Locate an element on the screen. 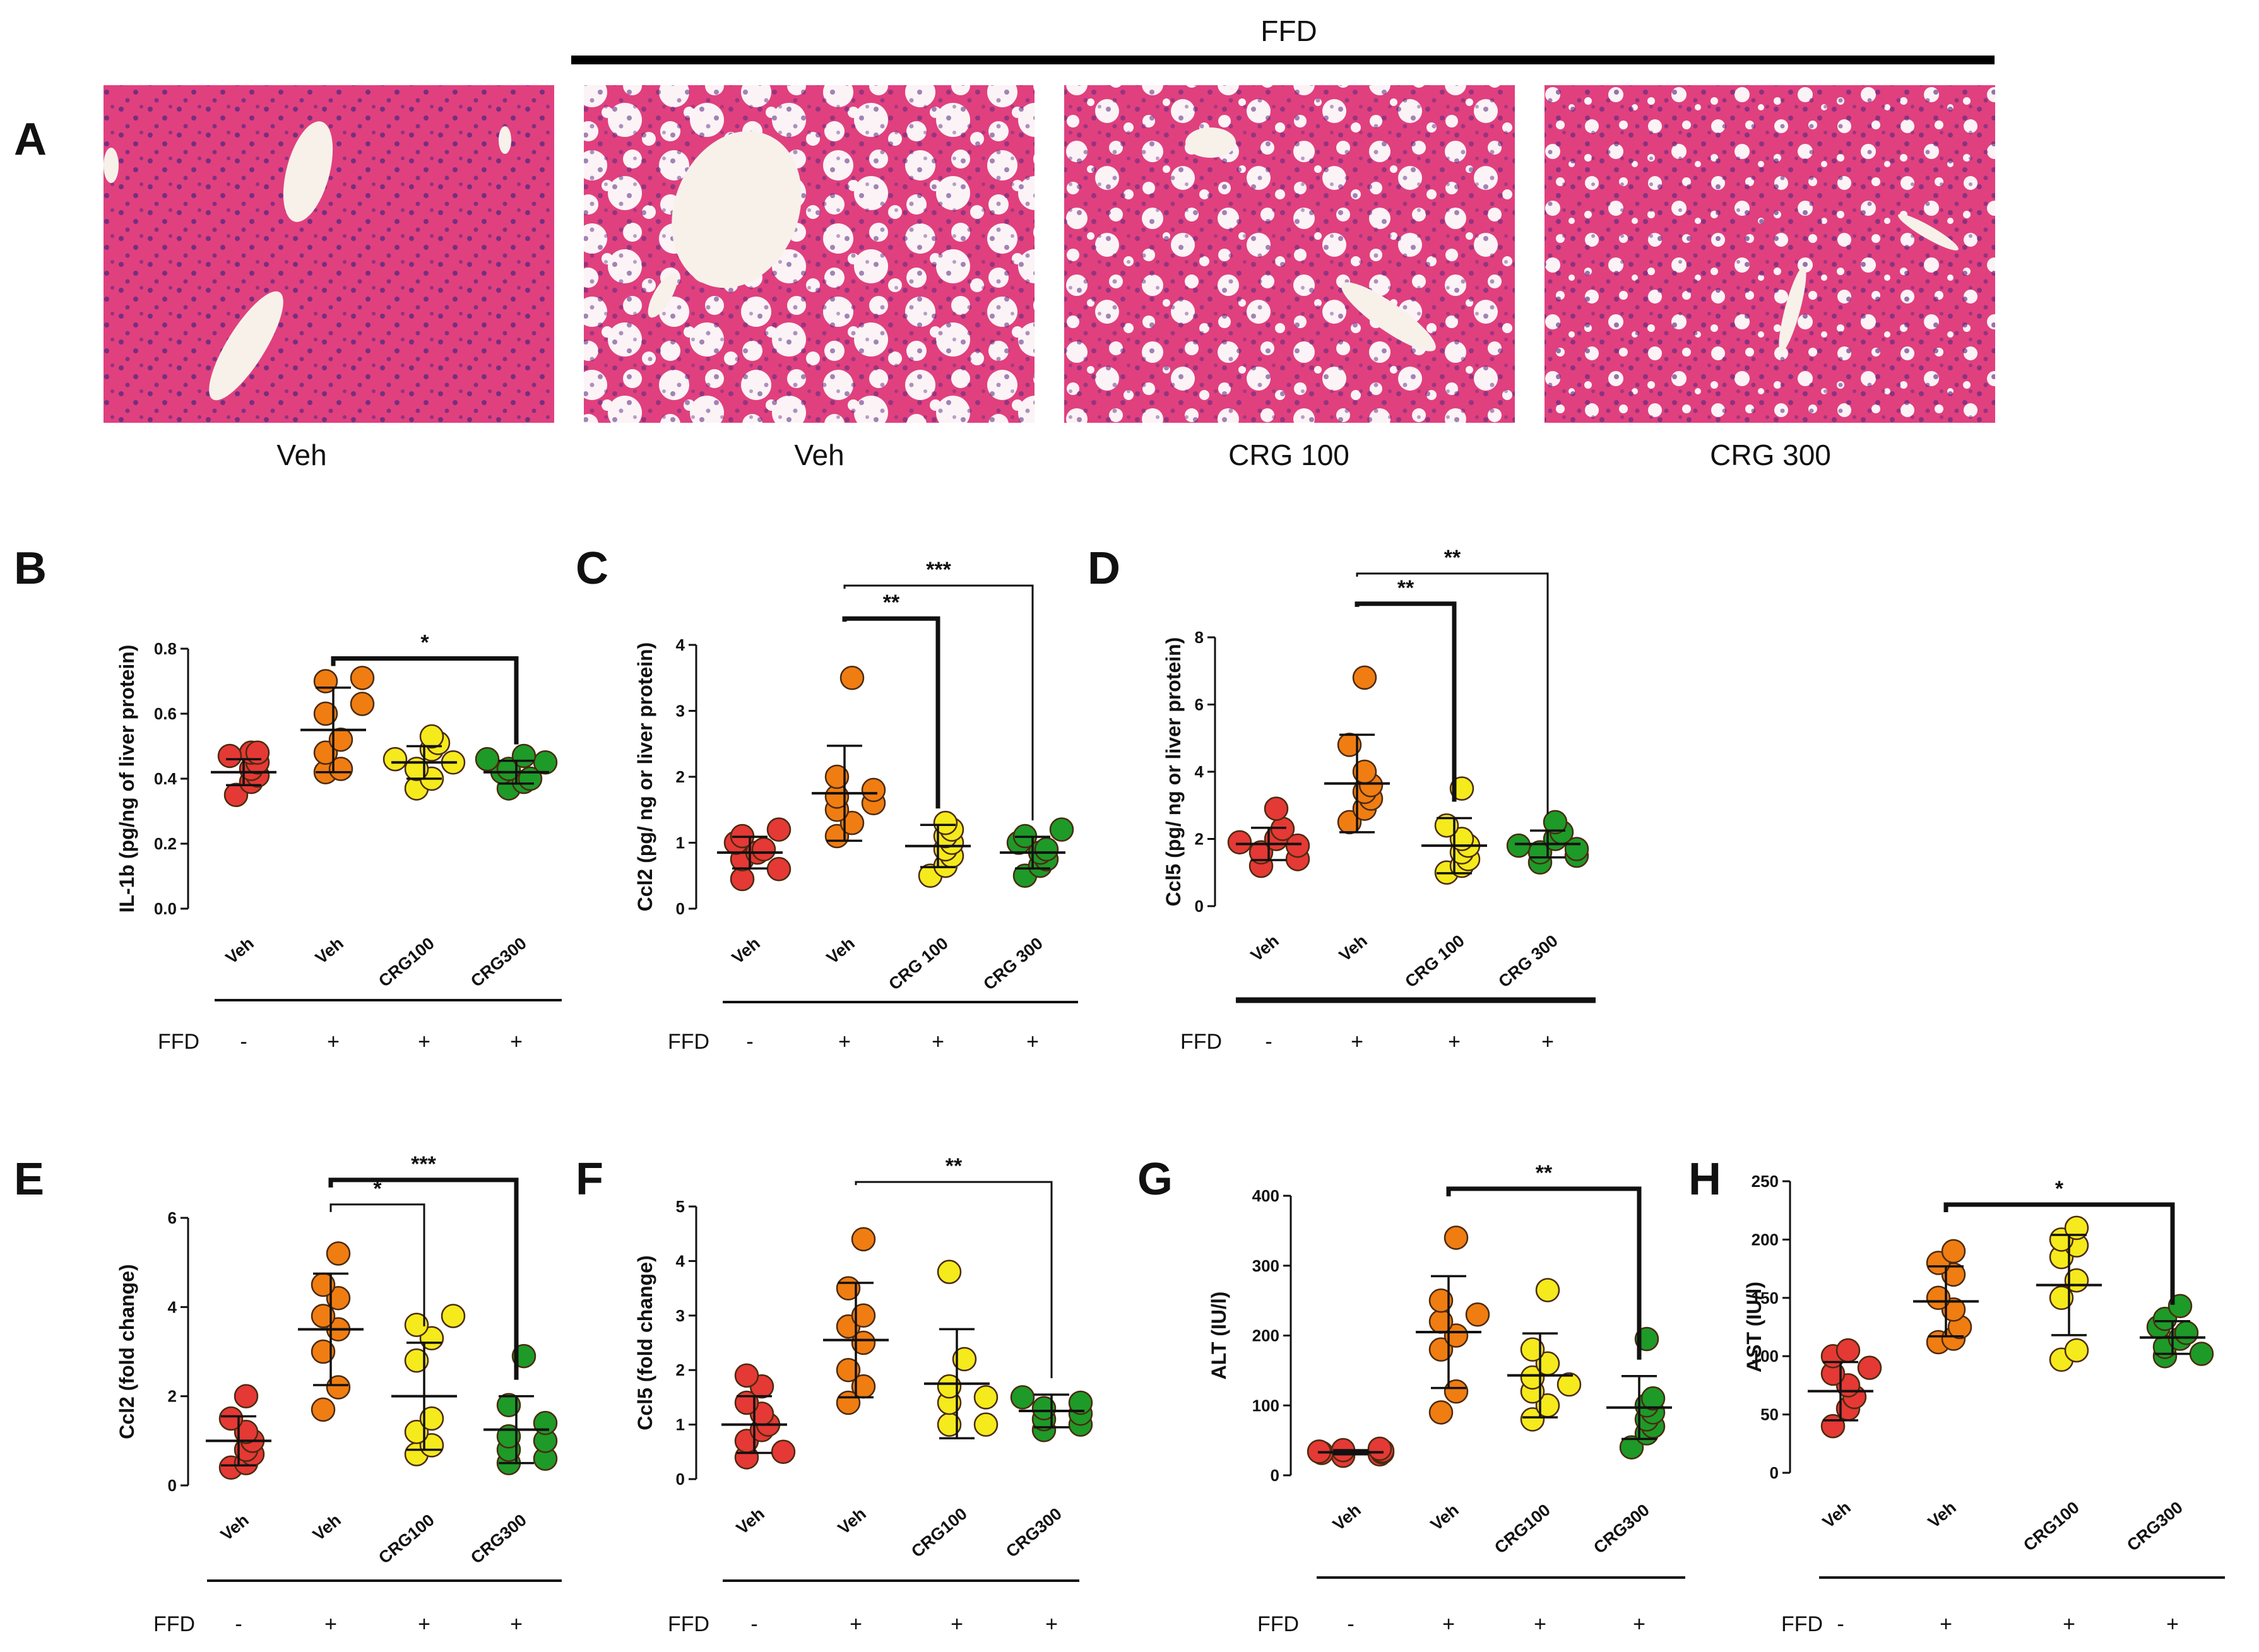 This screenshot has height=1652, width=2259. panel-letter-a: A is located at coordinates (30, 139).